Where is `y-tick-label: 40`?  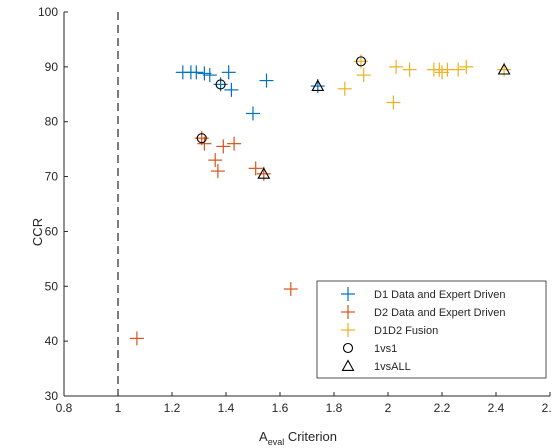
y-tick-label: 40 is located at coordinates (52, 341).